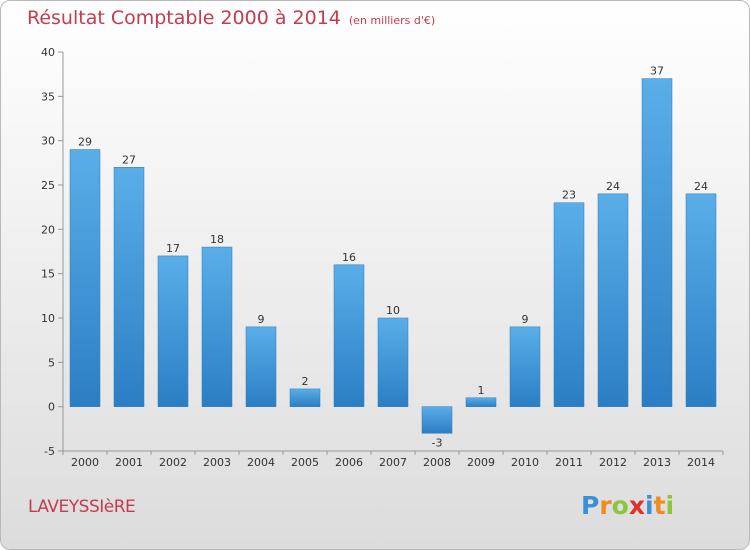 This screenshot has height=550, width=750. I want to click on logo-letter: r, so click(605, 505).